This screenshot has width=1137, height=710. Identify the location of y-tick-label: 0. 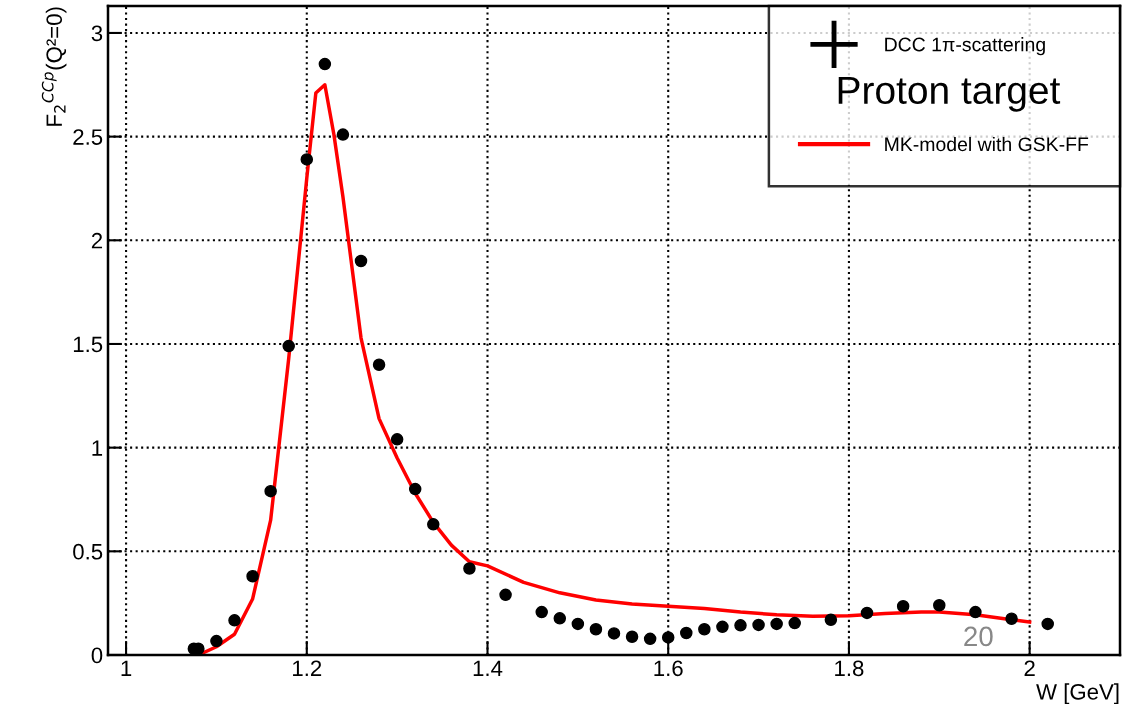
(97, 655).